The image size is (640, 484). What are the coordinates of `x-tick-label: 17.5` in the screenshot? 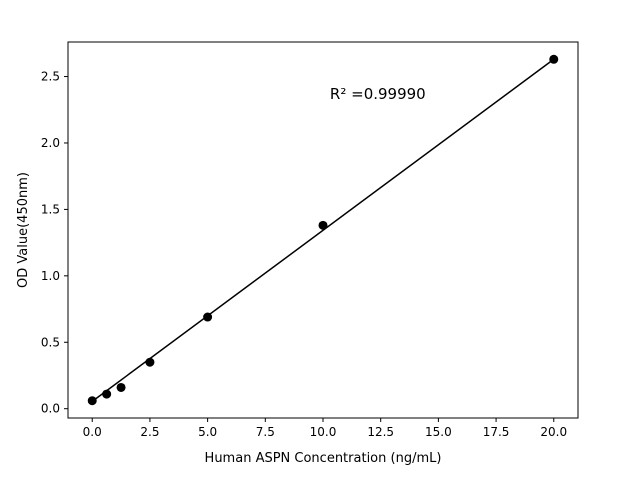 It's located at (496, 432).